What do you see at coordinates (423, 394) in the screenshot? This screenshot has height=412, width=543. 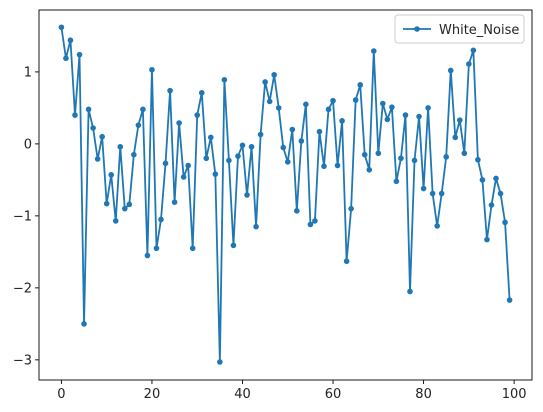 I see `x-tick-label: 80` at bounding box center [423, 394].